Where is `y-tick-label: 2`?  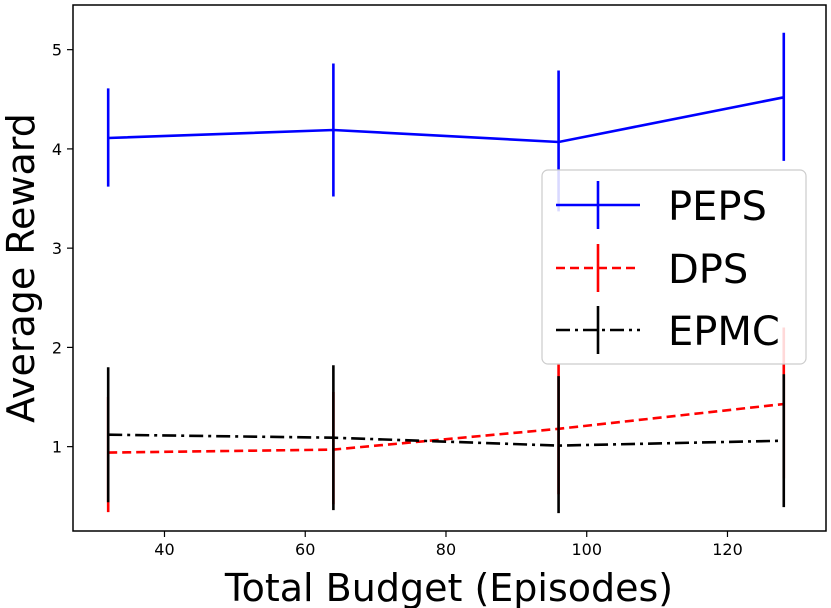 y-tick-label: 2 is located at coordinates (57, 347).